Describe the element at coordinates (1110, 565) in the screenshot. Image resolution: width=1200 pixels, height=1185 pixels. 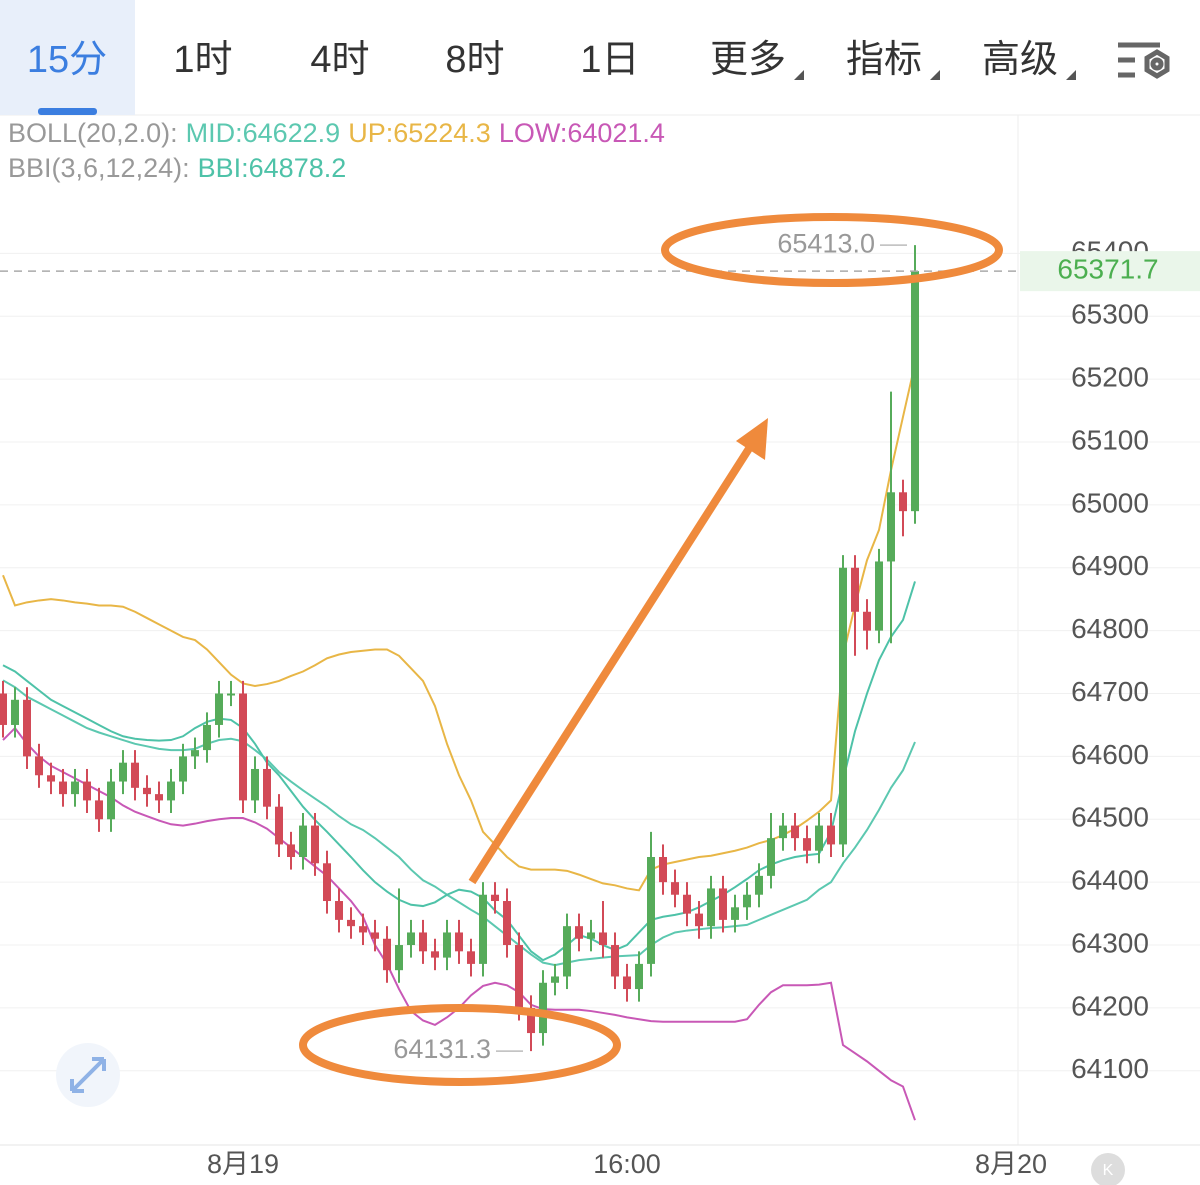
I see `y-tick-label: 64900` at that location.